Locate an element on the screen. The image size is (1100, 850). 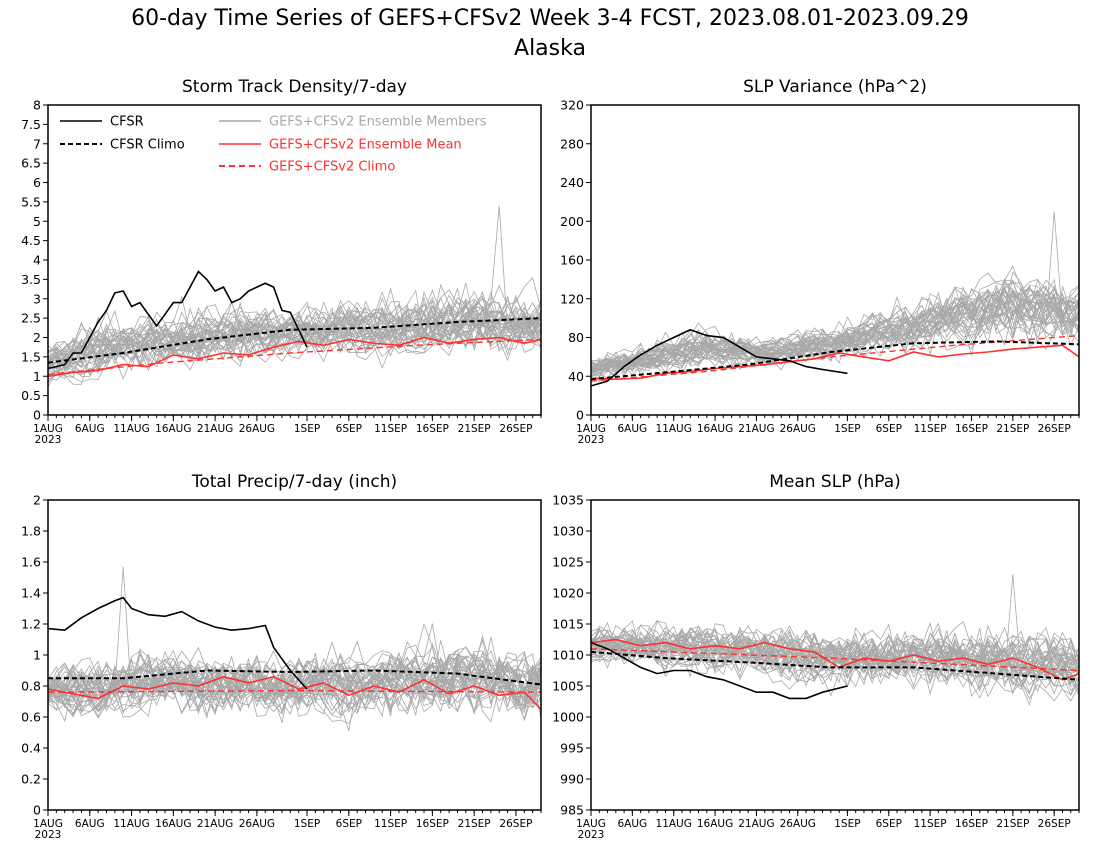
y-tick-label: 1.6 is located at coordinates (31, 562).